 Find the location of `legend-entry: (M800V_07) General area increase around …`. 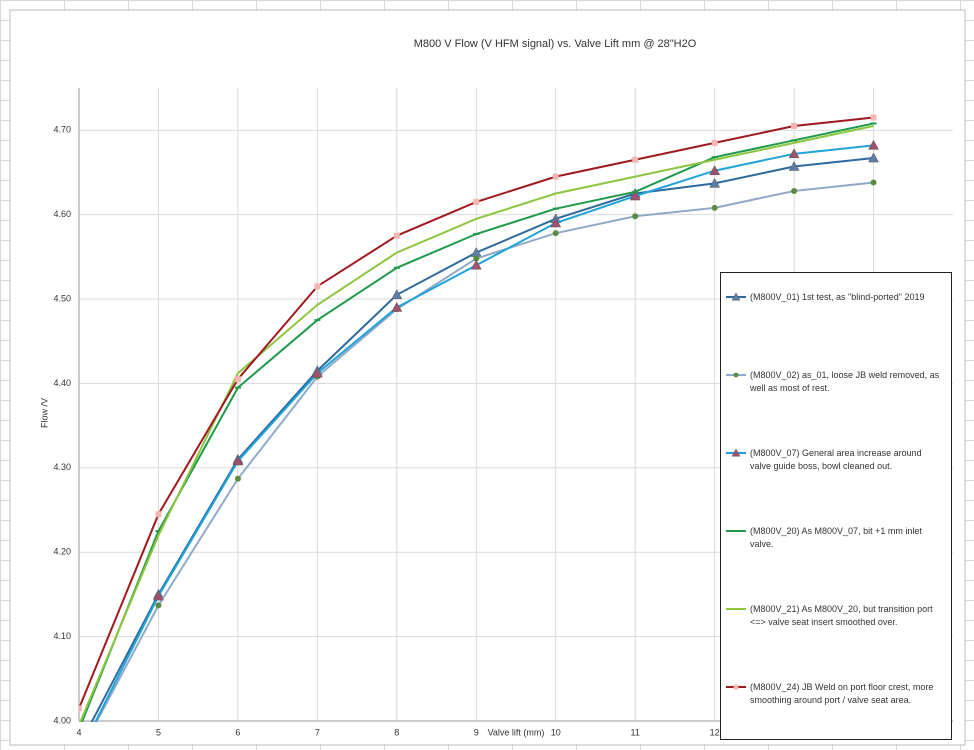

legend-entry: (M800V_07) General area increase around … is located at coordinates (835, 460).